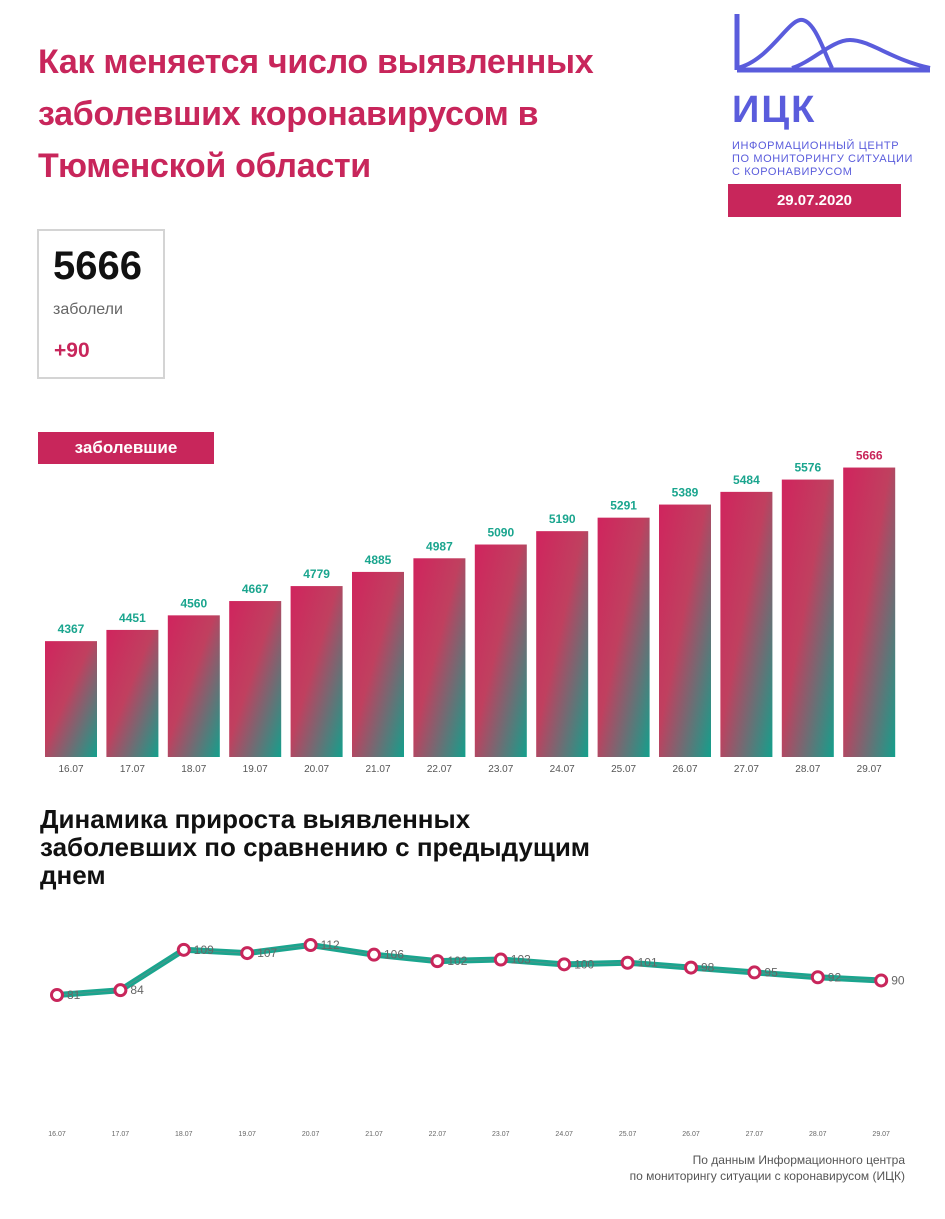 The width and height of the screenshot is (945, 1219). I want to click on point-23.07, so click(500, 959).